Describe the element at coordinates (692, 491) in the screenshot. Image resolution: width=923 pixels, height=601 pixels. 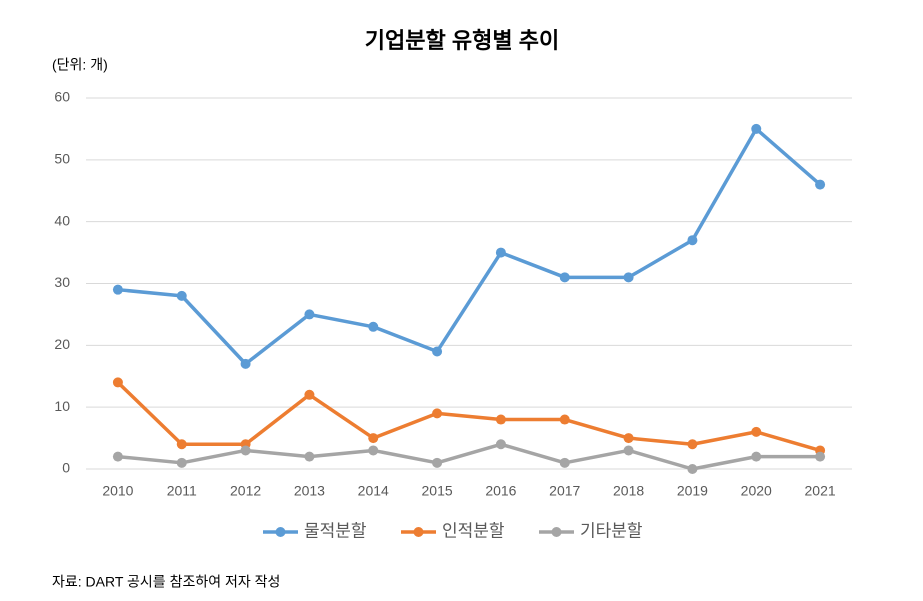
I see `x-tick-label: 2019` at that location.